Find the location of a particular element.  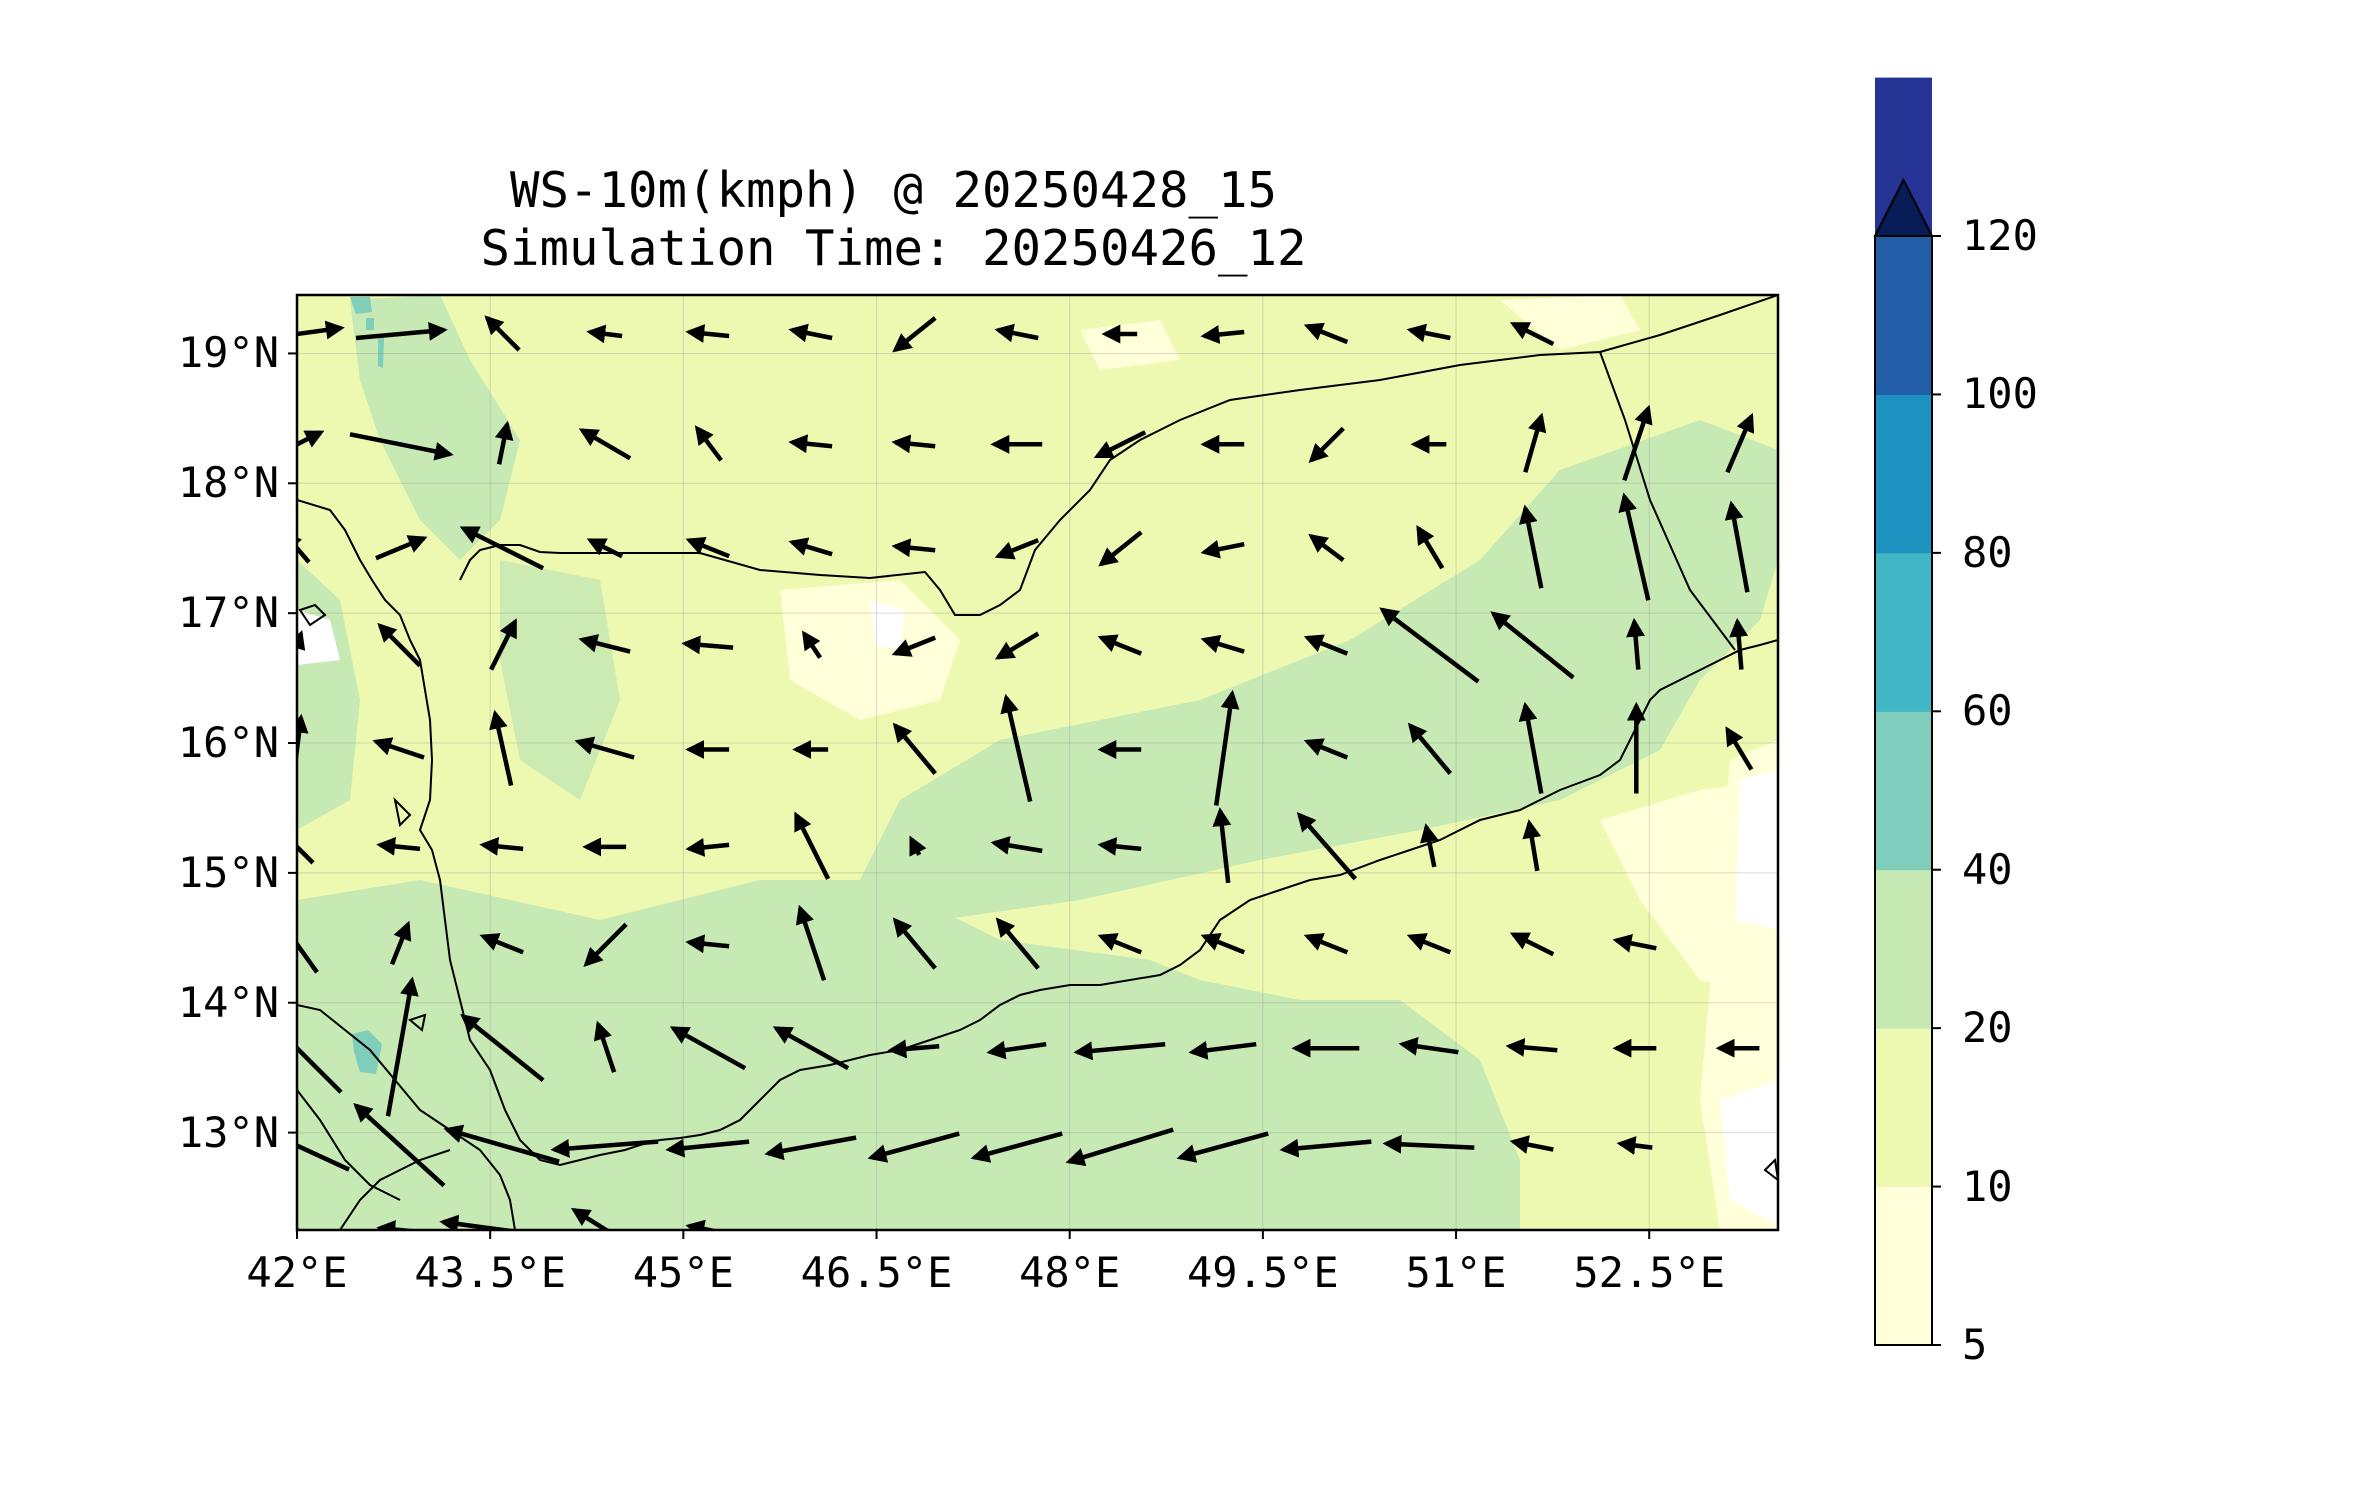

lat-tick-label: 14°N is located at coordinates (228, 1002).